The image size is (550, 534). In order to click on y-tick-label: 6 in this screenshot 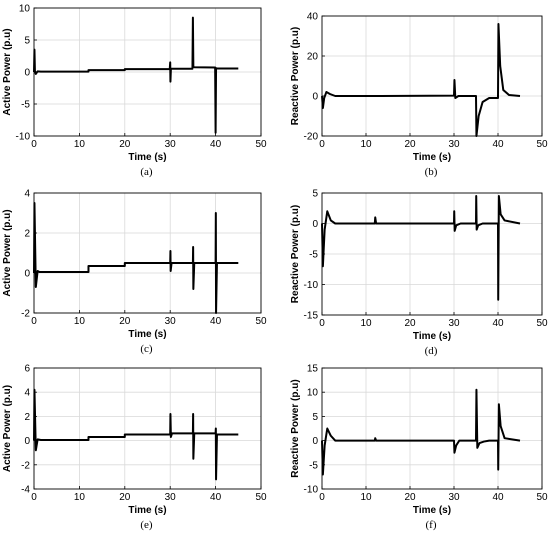, I will do `click(27, 369)`.